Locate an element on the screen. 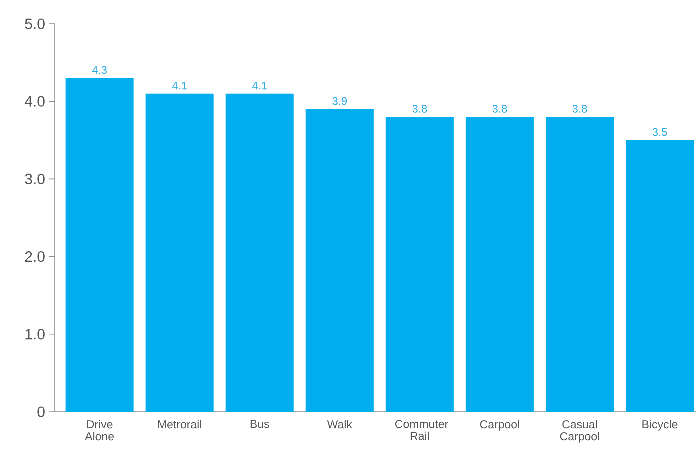  data-label: 3.5 is located at coordinates (660, 132).